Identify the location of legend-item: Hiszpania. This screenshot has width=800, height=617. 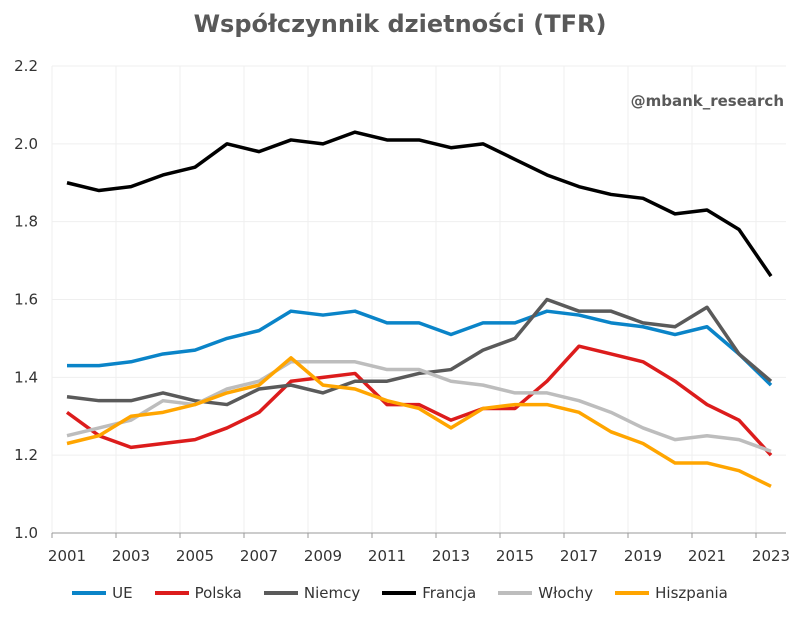
(671, 593).